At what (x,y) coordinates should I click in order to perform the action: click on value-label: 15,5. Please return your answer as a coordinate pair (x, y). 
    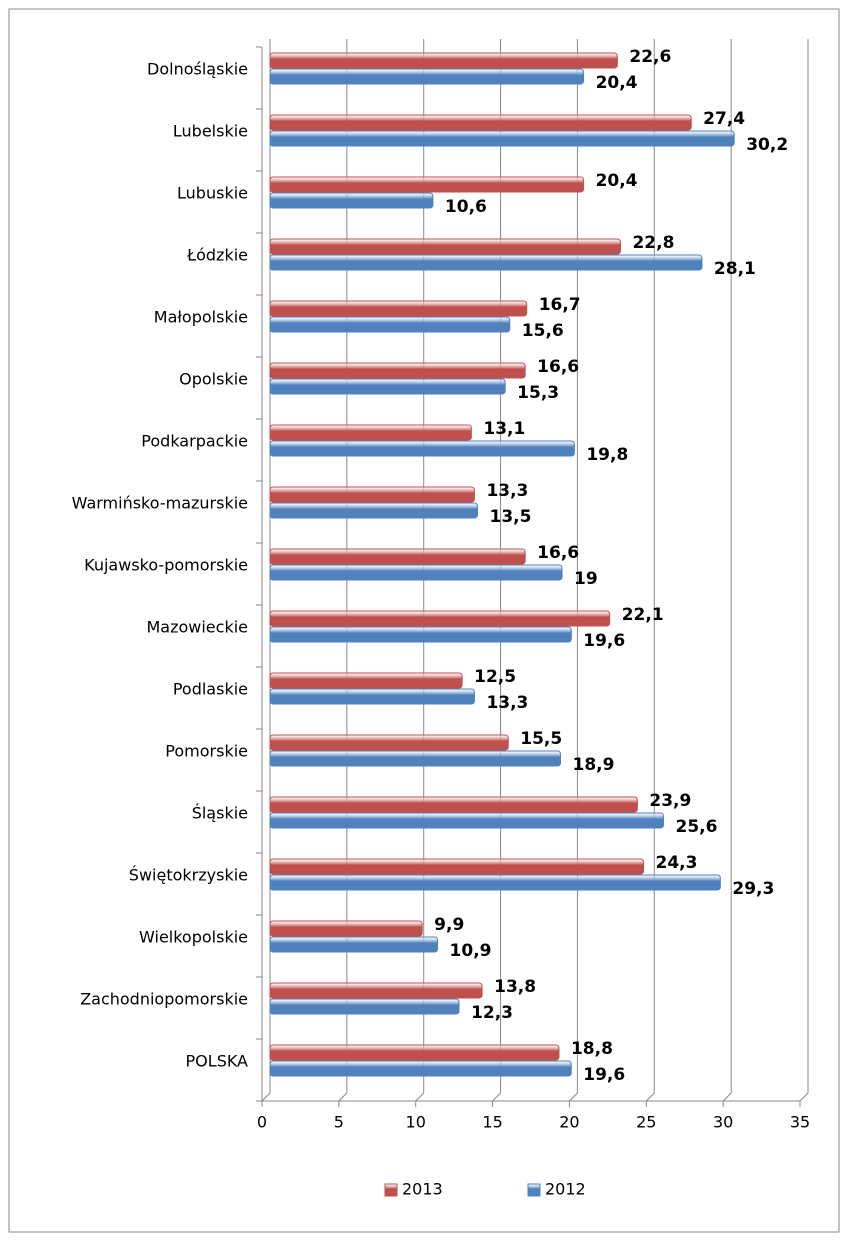
    Looking at the image, I should click on (541, 739).